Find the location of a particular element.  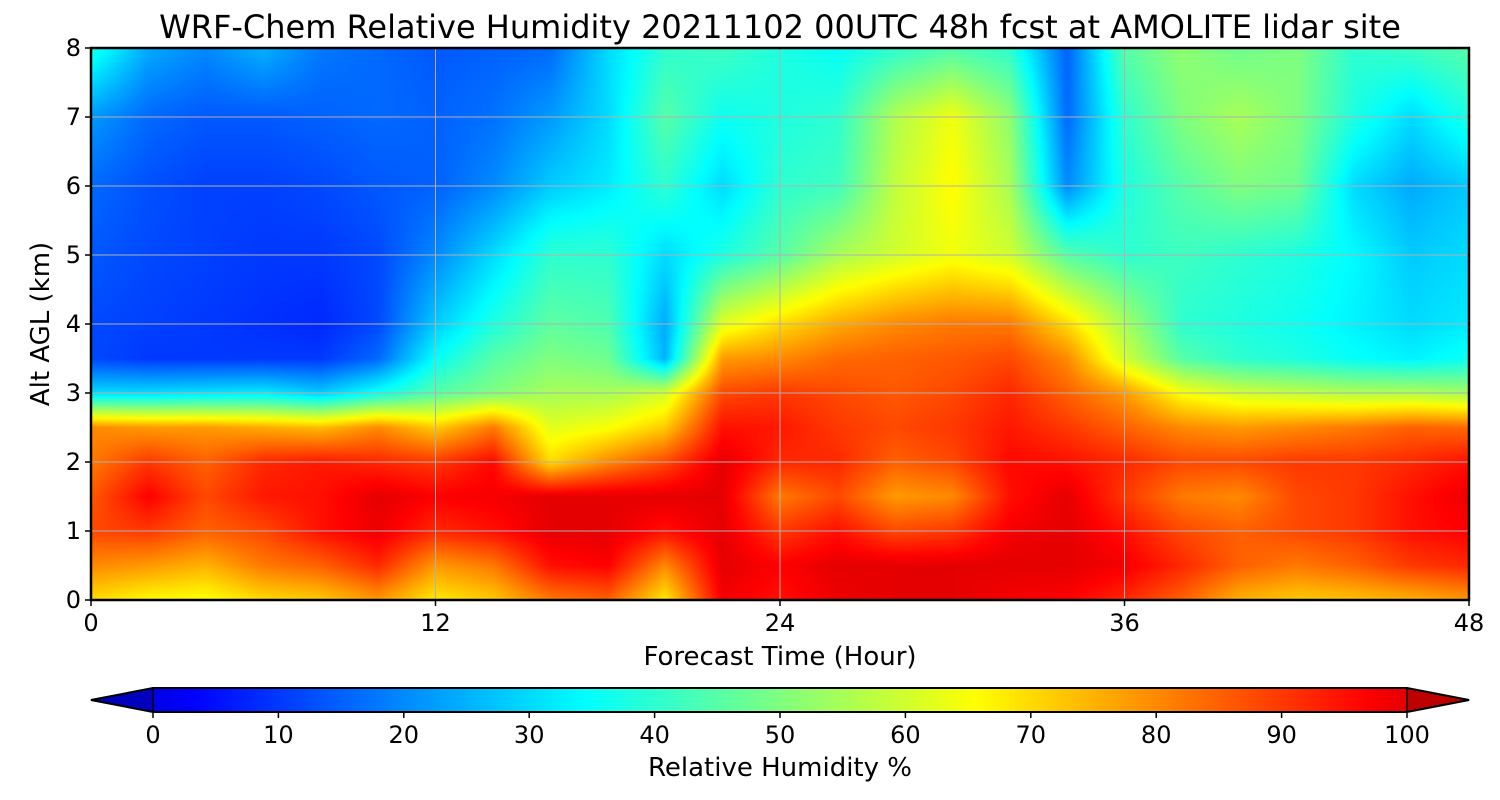

colorbar-tick-label: 100 is located at coordinates (1407, 735).